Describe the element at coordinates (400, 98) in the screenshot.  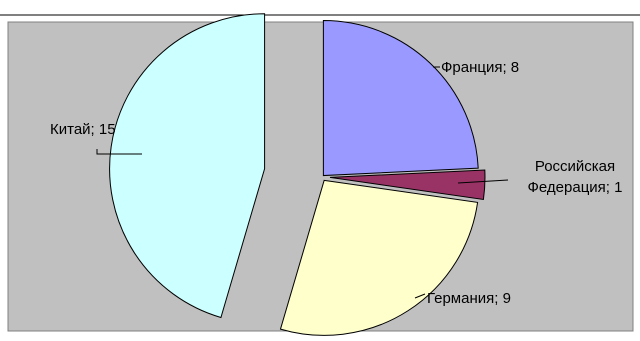
I see `pie-slice-франция` at that location.